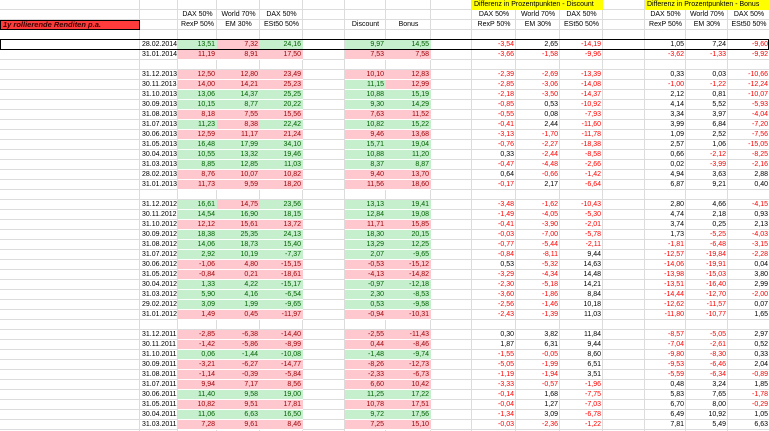 The image size is (770, 431). What do you see at coordinates (677, 204) in the screenshot?
I see `diff-cell: 2,80` at bounding box center [677, 204].